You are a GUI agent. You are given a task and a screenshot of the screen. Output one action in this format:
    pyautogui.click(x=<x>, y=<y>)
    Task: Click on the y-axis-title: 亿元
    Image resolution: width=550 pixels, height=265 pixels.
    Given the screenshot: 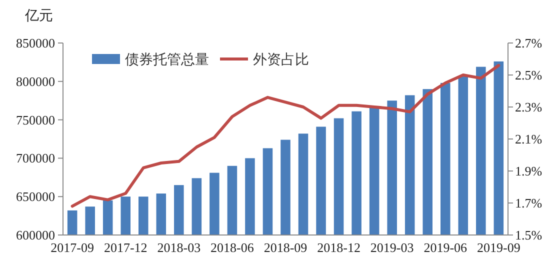 What is the action you would take?
    pyautogui.click(x=38, y=16)
    